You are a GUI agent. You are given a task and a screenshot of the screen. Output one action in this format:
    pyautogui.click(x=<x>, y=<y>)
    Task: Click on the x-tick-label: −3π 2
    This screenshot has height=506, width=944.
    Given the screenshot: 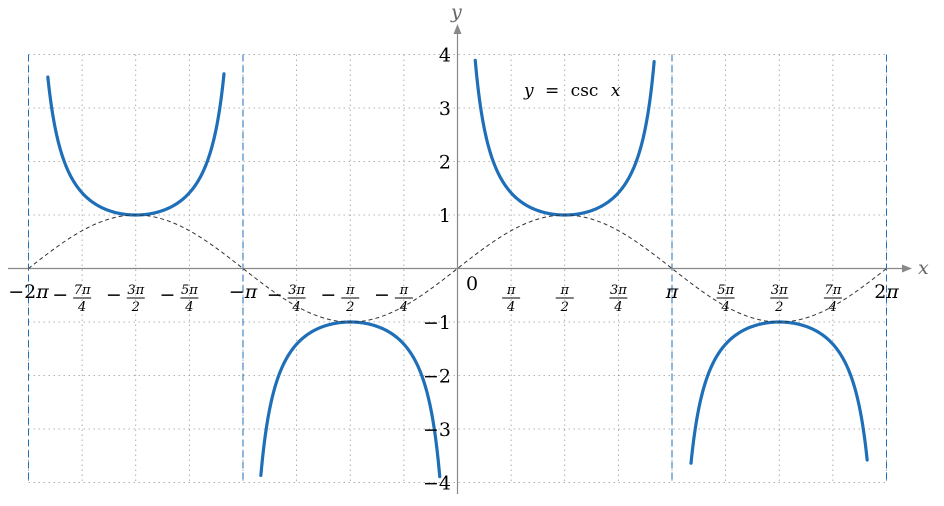 What is the action you would take?
    pyautogui.click(x=125, y=299)
    